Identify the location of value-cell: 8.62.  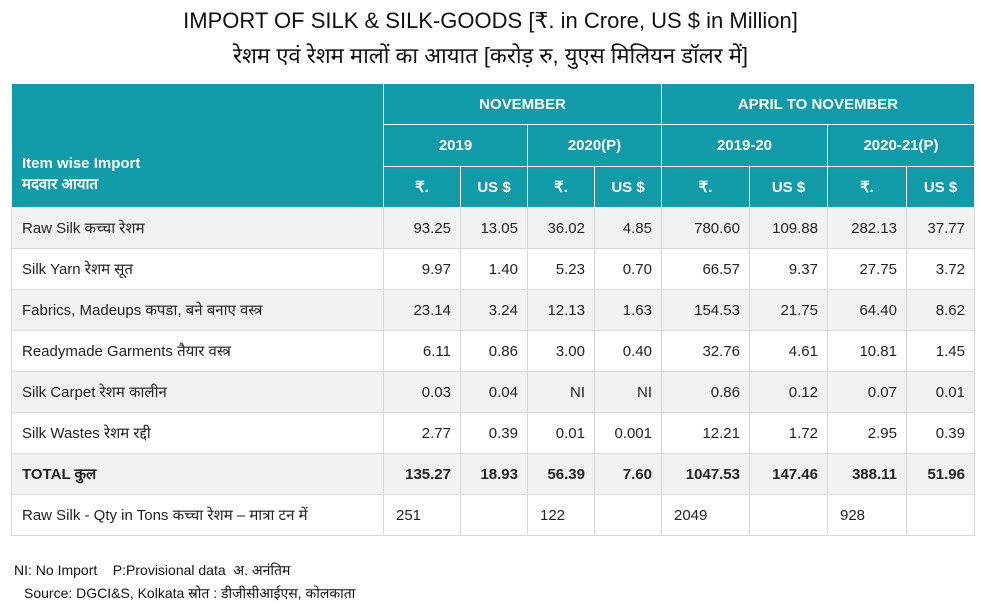
(940, 310).